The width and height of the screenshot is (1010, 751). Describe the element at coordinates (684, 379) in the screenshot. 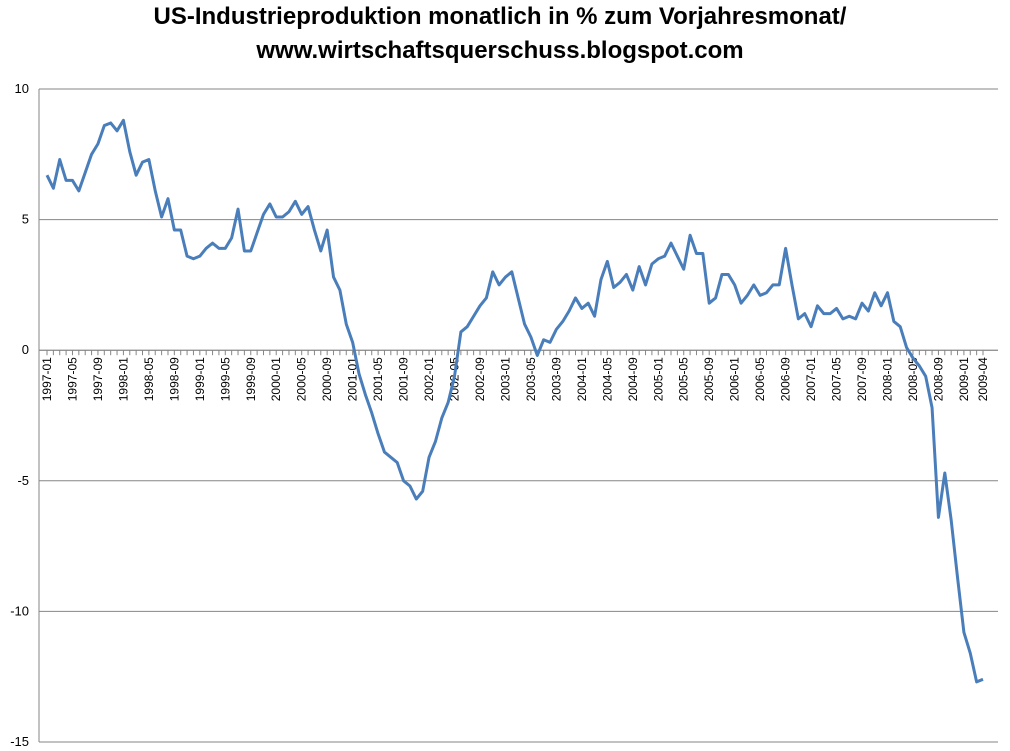

I see `x-tick-label: 2005-05` at that location.